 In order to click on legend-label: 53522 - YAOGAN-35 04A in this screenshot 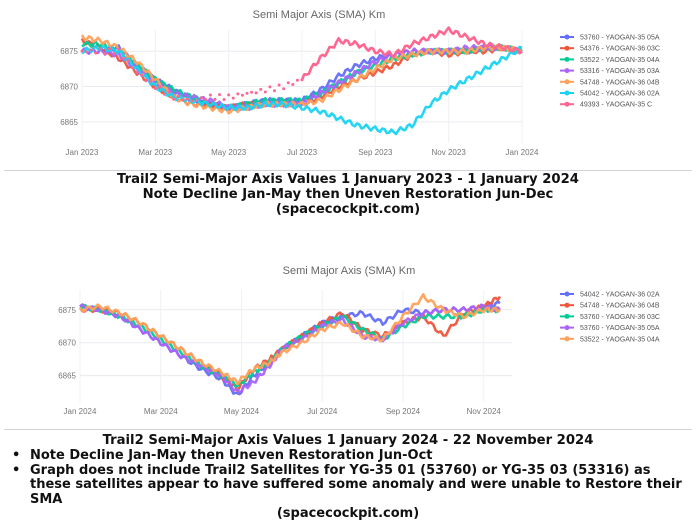, I will do `click(620, 339)`.